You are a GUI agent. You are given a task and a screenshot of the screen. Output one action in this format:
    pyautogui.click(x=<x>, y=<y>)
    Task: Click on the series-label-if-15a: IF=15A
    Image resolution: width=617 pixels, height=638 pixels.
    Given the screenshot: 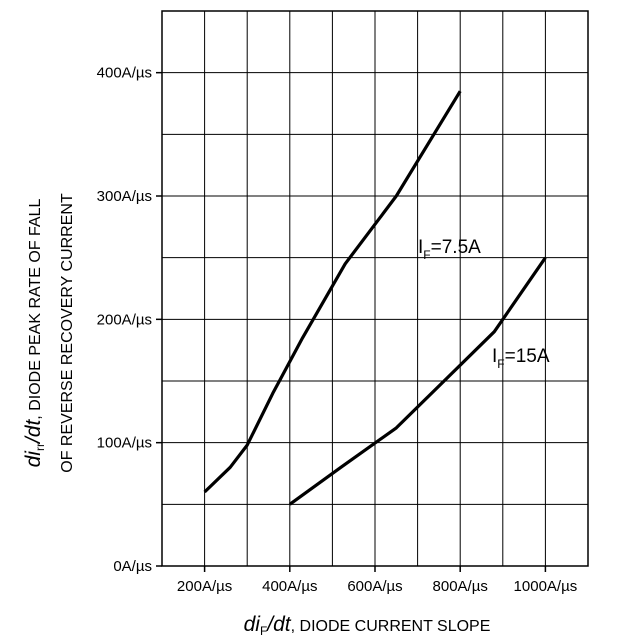 What is the action you would take?
    pyautogui.click(x=521, y=358)
    